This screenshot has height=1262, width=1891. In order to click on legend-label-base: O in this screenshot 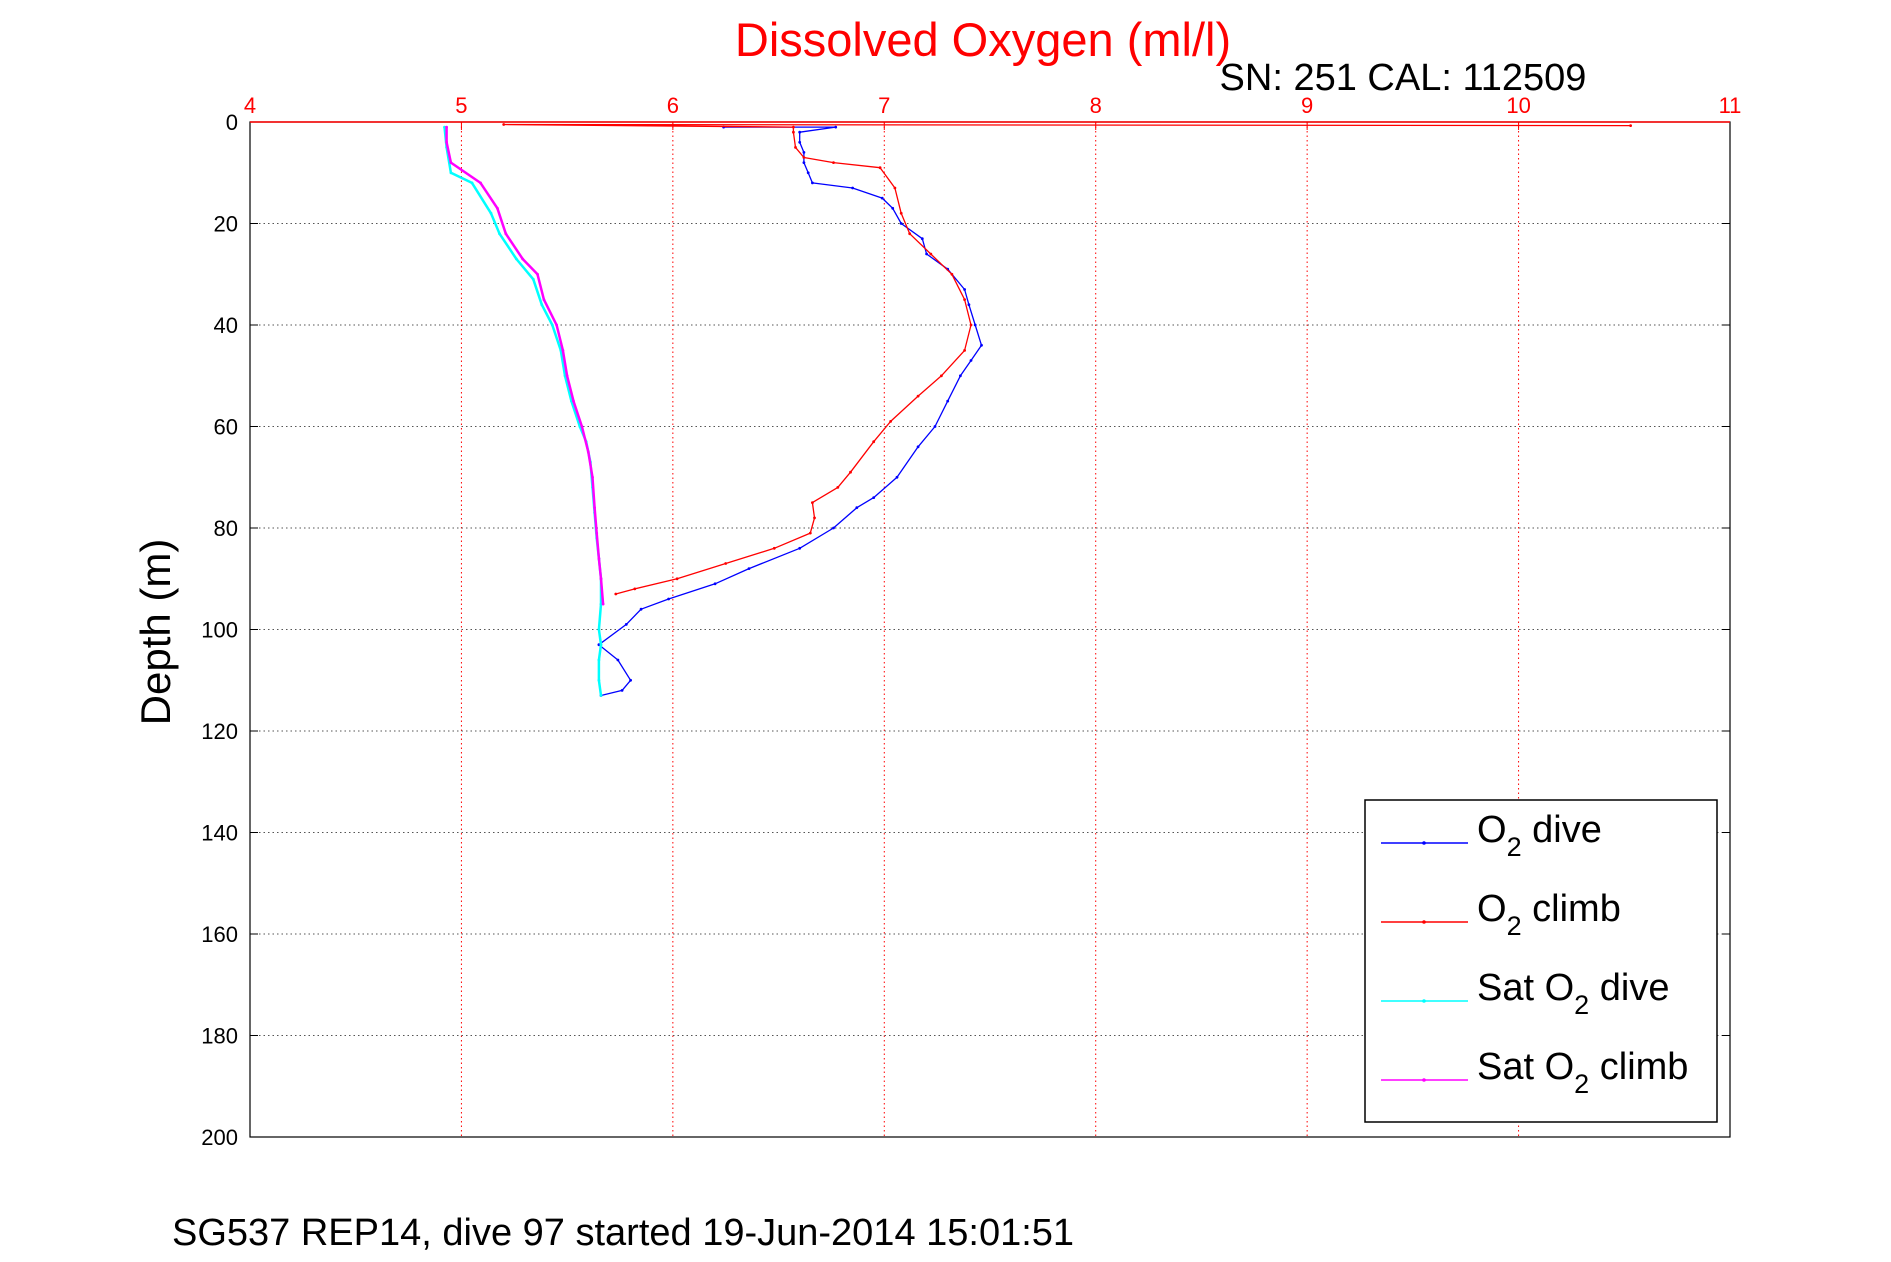, I will do `click(1492, 909)`.